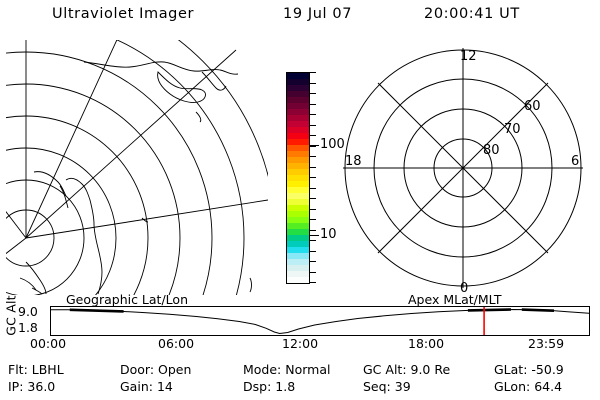 The height and width of the screenshot is (400, 600). Describe the element at coordinates (491, 150) in the screenshot. I see `lat-label-80: 80` at that location.